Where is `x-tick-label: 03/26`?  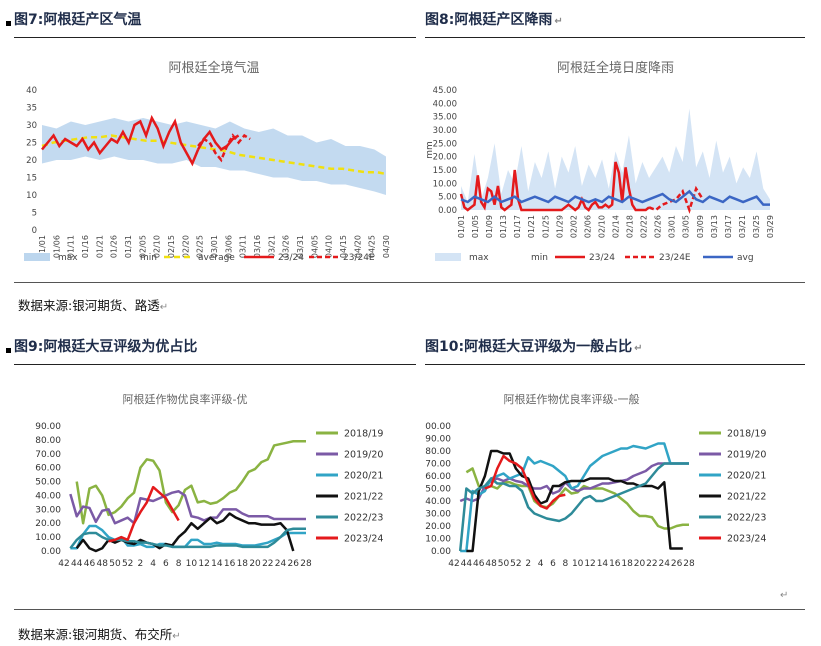 x-tick-label: 03/26 is located at coordinates (286, 246).